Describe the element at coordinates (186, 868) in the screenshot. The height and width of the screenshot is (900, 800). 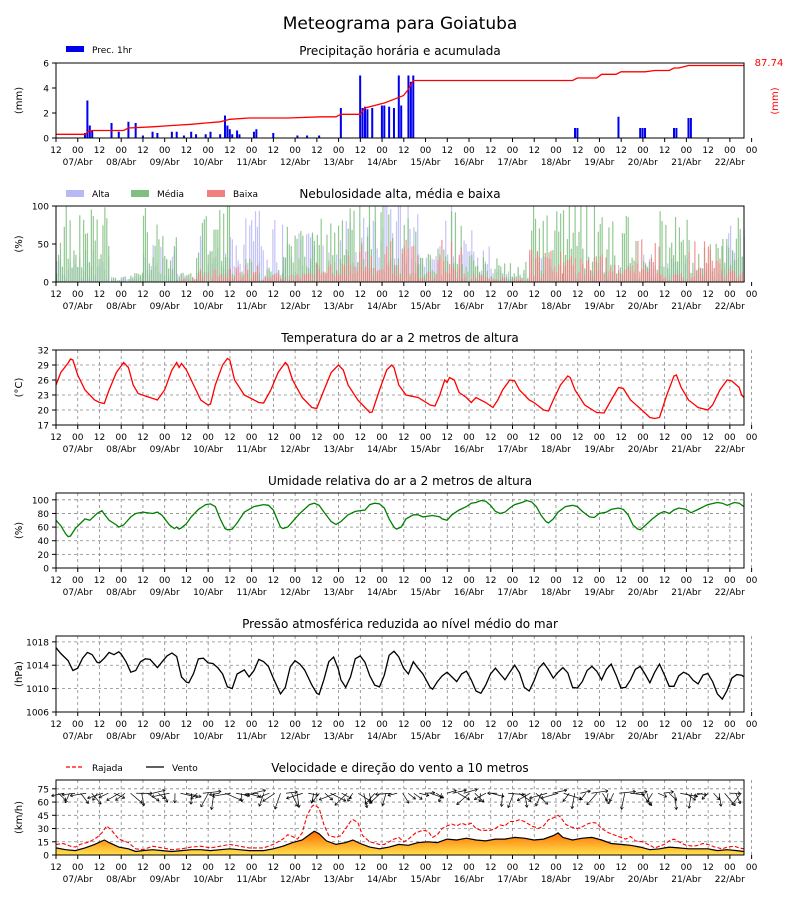
I see `wind-xtick-label: 12` at that location.